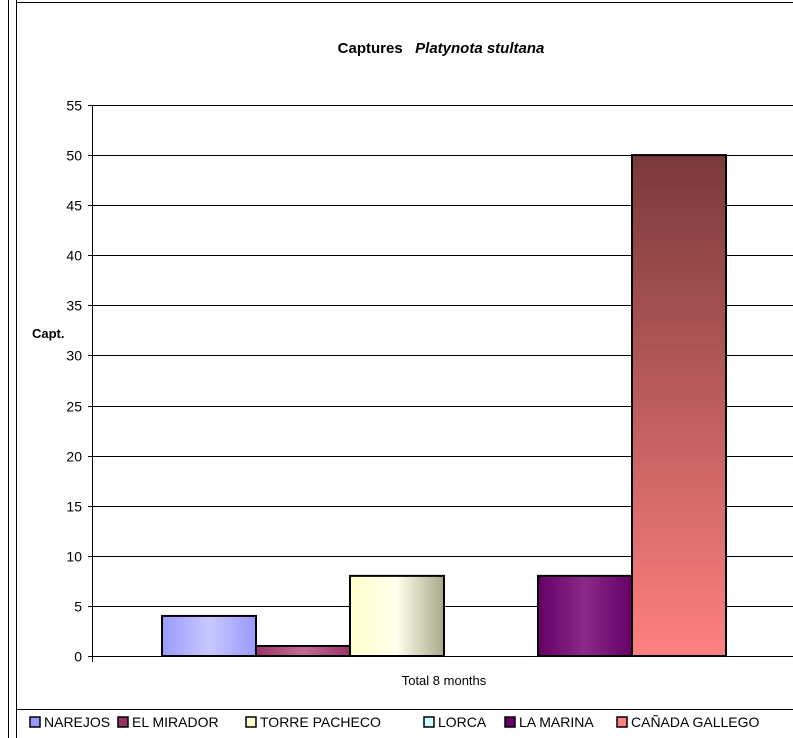 This screenshot has height=738, width=793. Describe the element at coordinates (370, 48) in the screenshot. I see `chart-title-main: Captures` at that location.